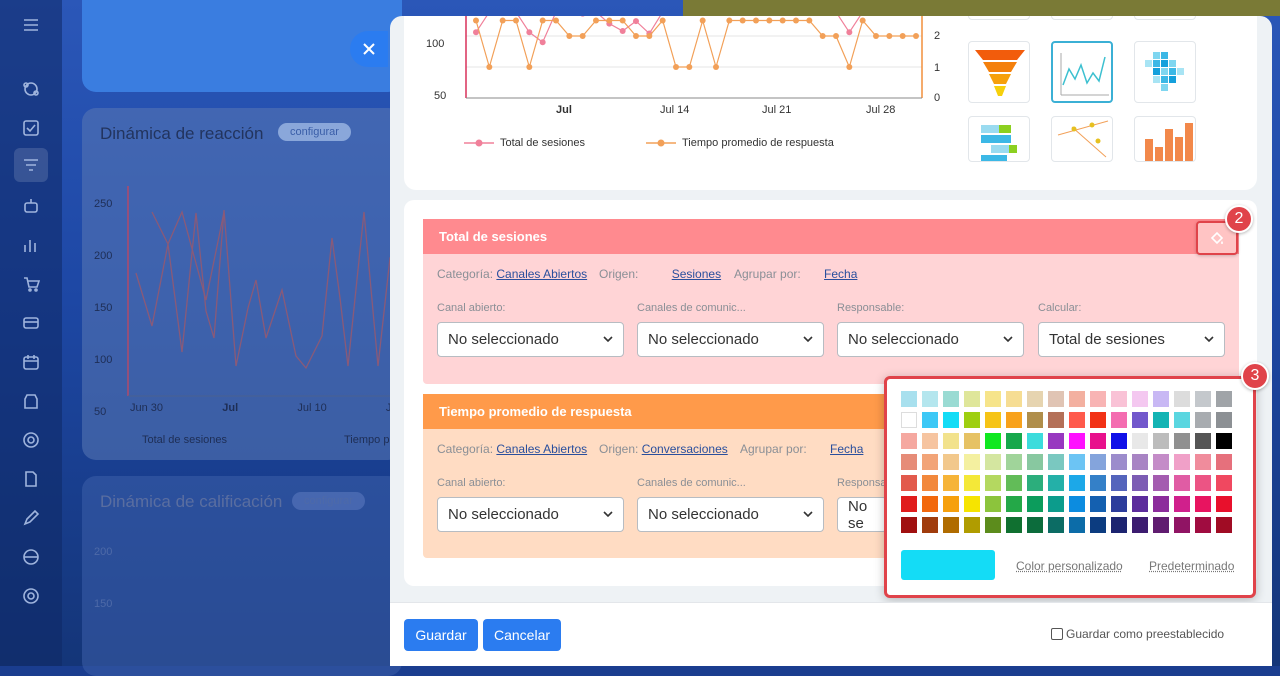  Describe the element at coordinates (1192, 566) in the screenshot. I see `default-color-link: Predeterminado` at that location.